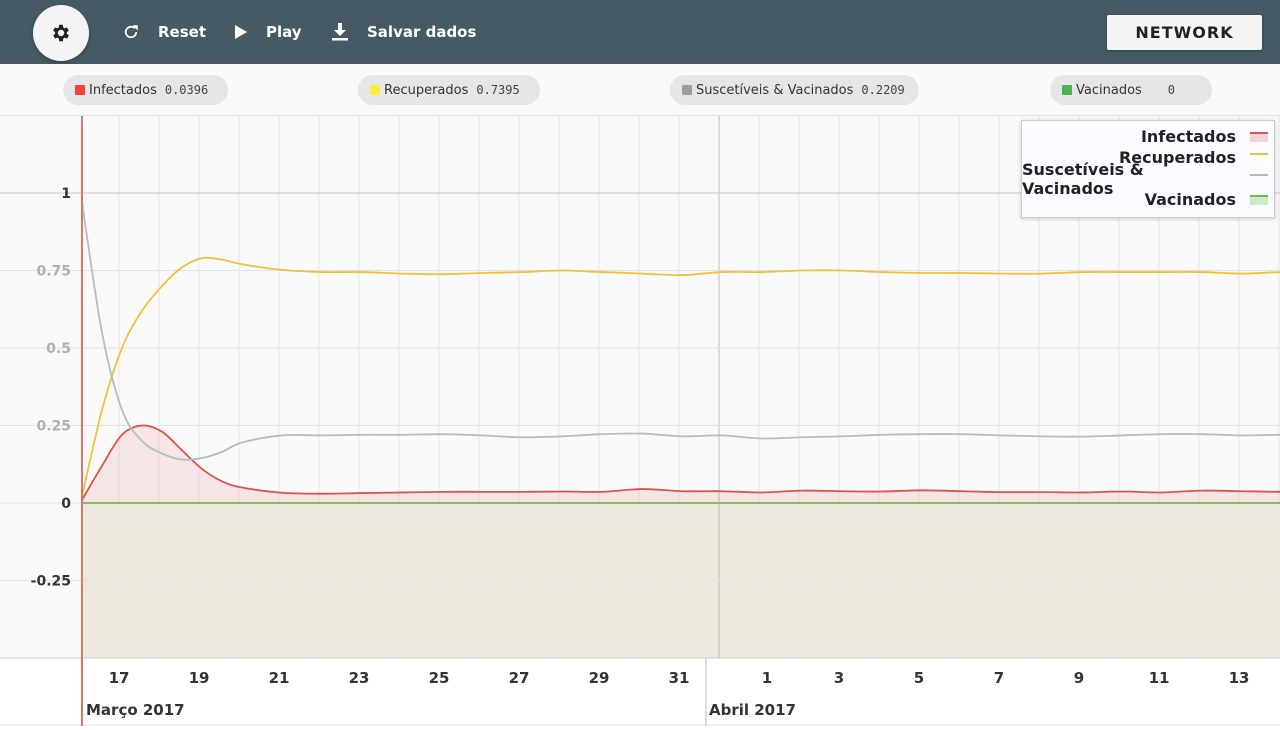  I want to click on network-label: NETWORK, so click(1184, 32).